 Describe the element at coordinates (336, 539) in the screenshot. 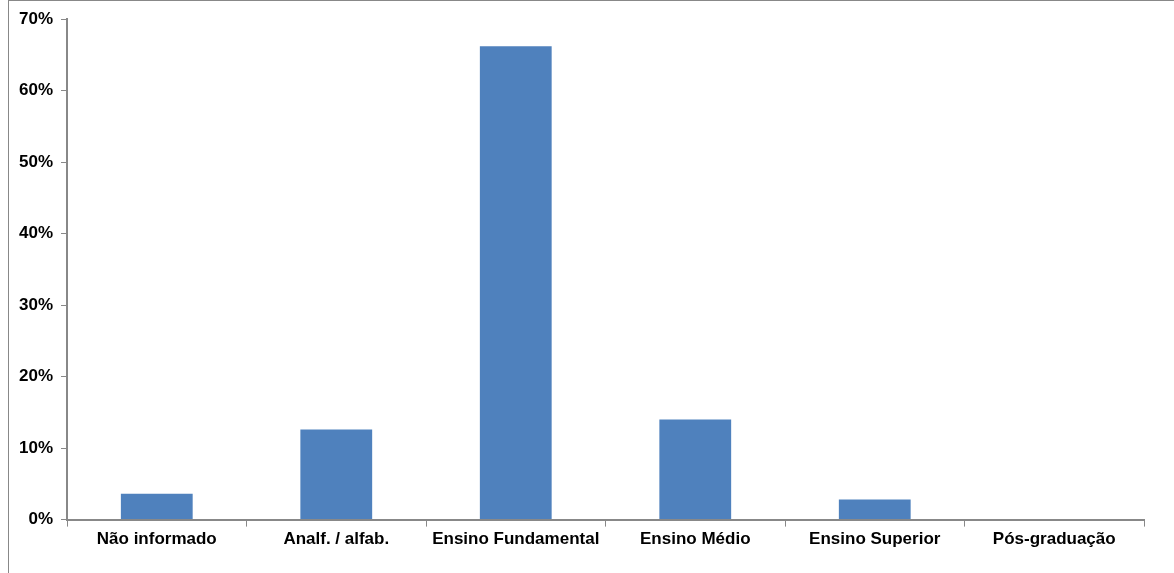

I see `x-tick-label: Analf. / alfab.` at that location.